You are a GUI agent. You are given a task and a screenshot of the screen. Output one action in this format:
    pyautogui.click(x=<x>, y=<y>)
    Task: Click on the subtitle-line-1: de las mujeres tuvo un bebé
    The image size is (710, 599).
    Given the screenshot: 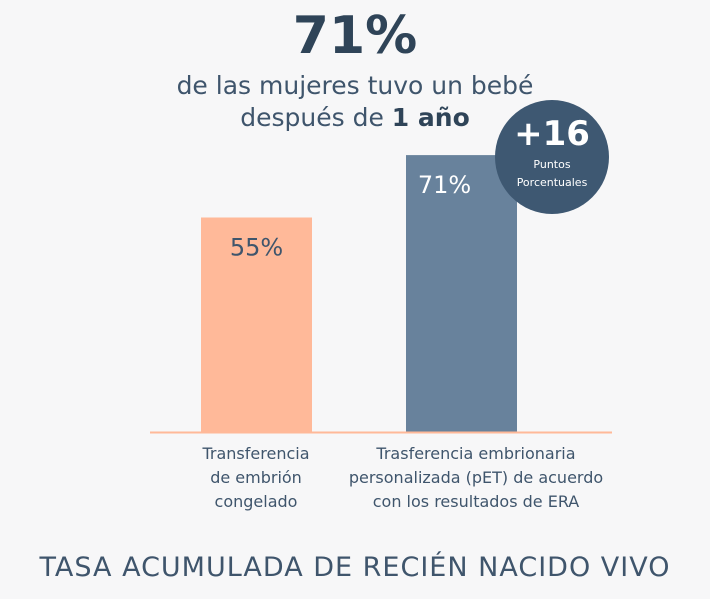 What is the action you would take?
    pyautogui.click(x=355, y=85)
    